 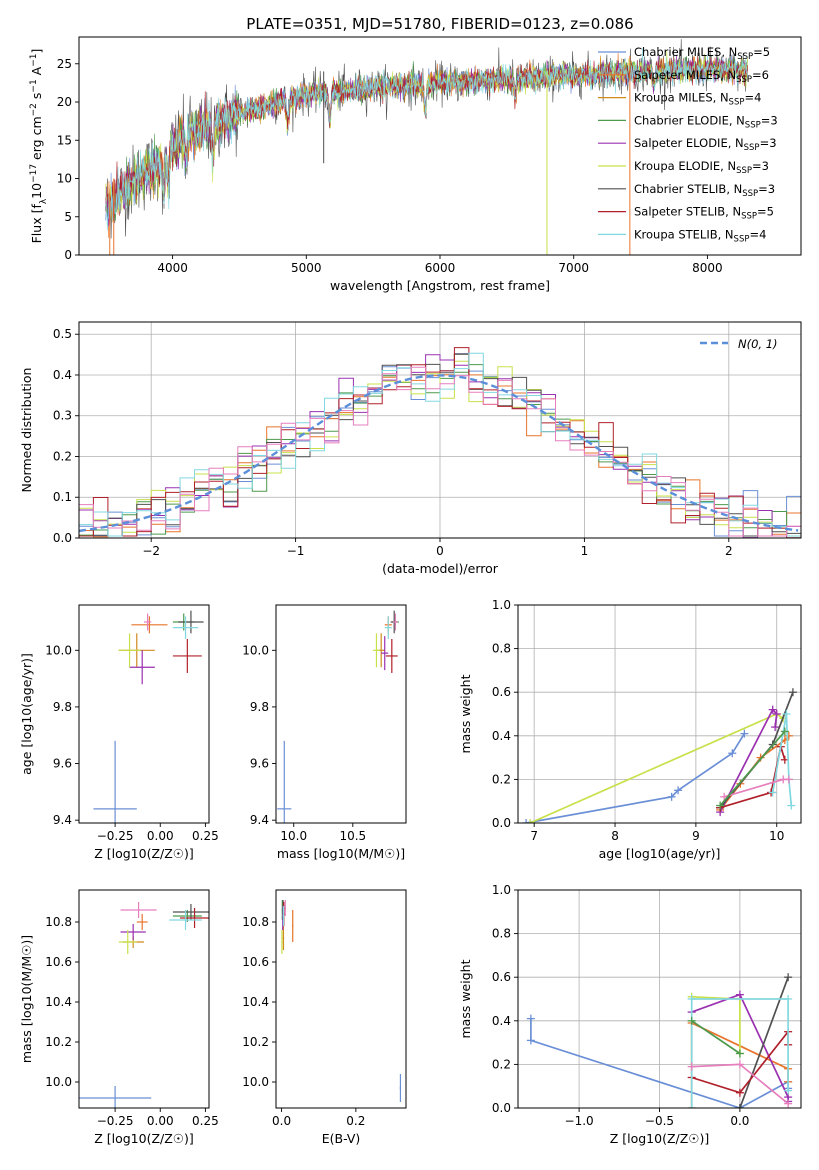 What do you see at coordinates (205, 836) in the screenshot?
I see `age_vs_Z-xtick-label: 0.25` at bounding box center [205, 836].